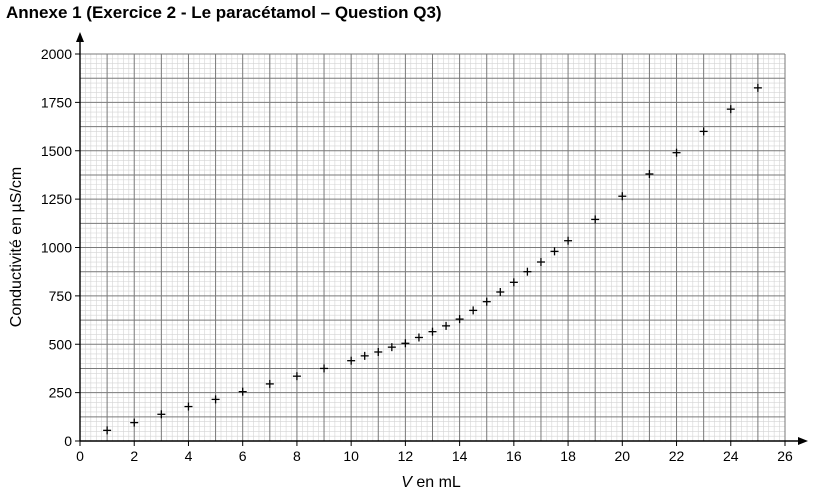 The image size is (830, 500). What do you see at coordinates (803, 441) in the screenshot?
I see `x-axis-arrow` at bounding box center [803, 441].